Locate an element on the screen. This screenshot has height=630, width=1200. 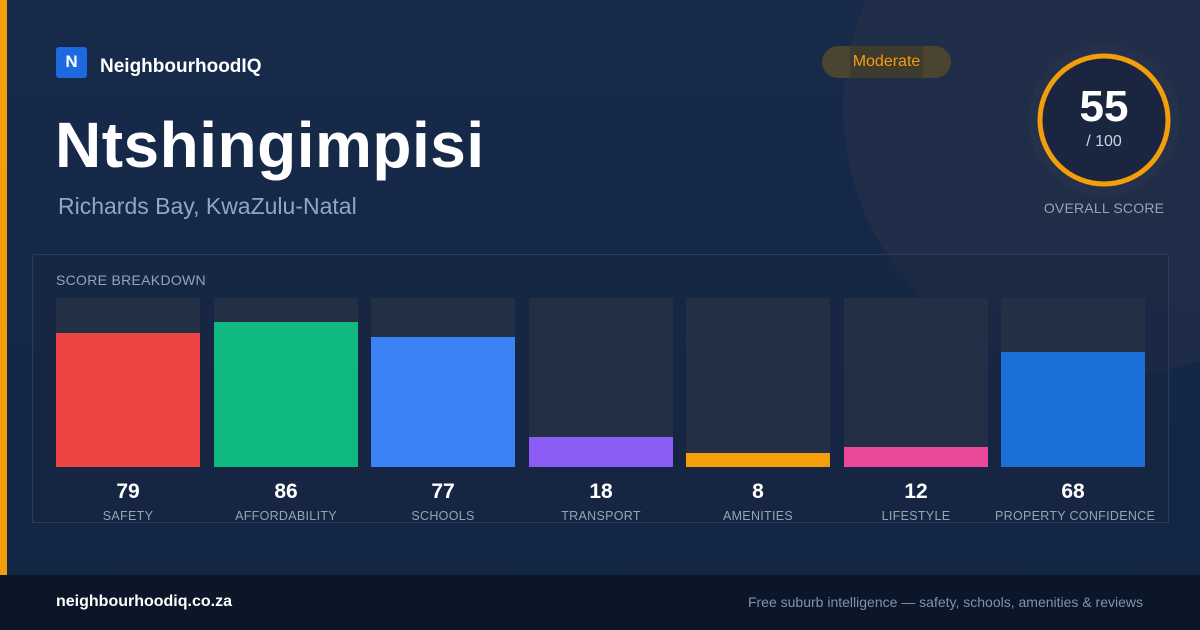
score-ring-graphic is located at coordinates (1104, 120).